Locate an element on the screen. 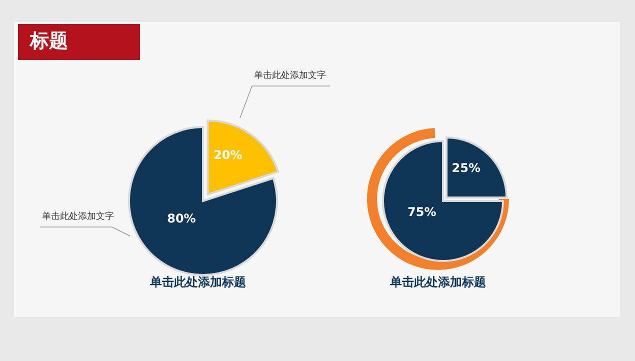  data-label: 20% is located at coordinates (228, 155).